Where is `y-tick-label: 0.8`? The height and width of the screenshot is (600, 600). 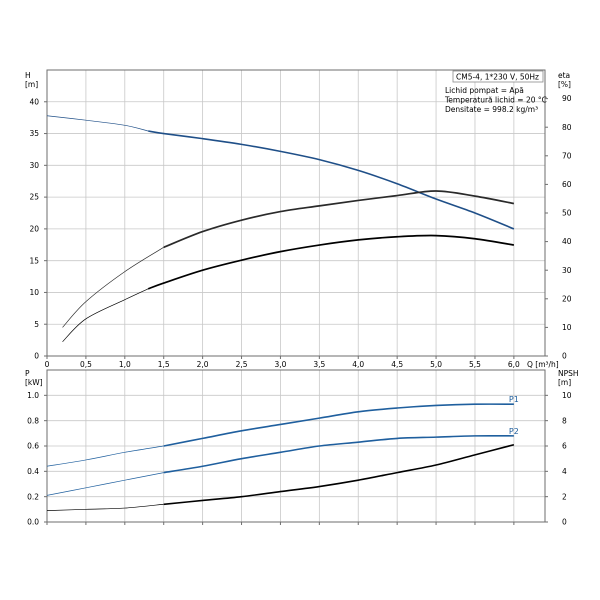 y-tick-label: 0.8 is located at coordinates (33, 420).